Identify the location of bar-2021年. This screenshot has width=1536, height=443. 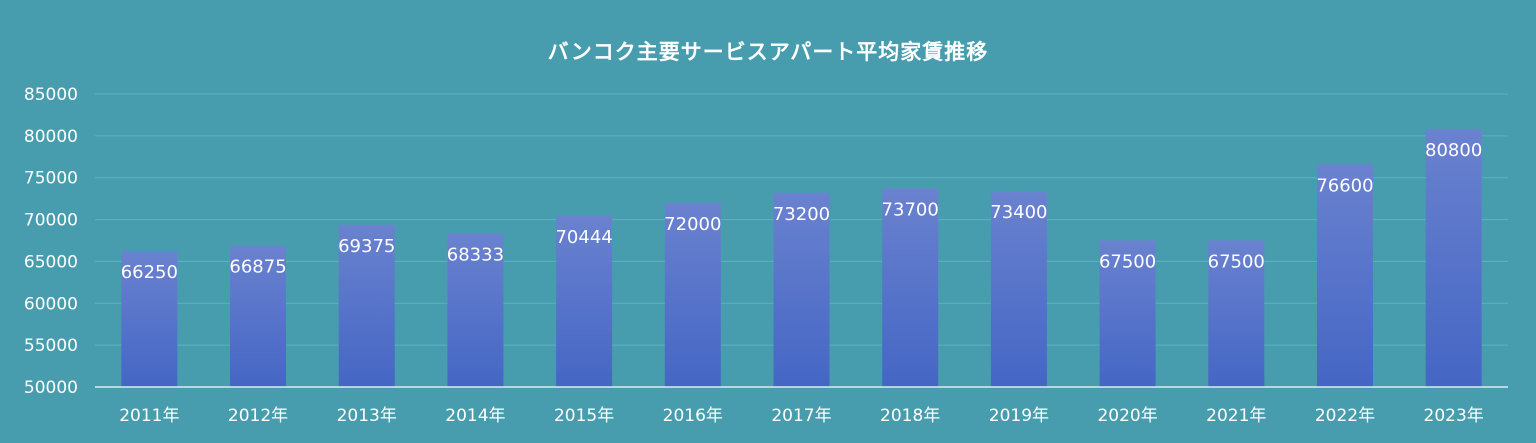
(1236, 313).